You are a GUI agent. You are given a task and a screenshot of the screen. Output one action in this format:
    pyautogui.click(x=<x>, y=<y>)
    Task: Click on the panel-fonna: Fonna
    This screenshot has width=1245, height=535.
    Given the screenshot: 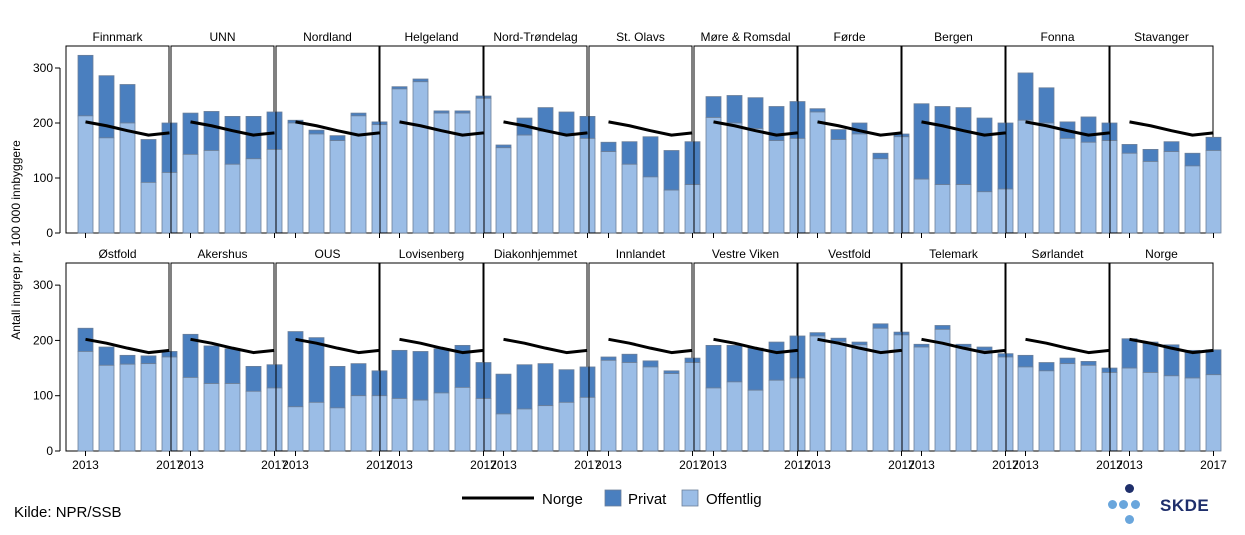 What is the action you would take?
    pyautogui.click(x=1061, y=134)
    